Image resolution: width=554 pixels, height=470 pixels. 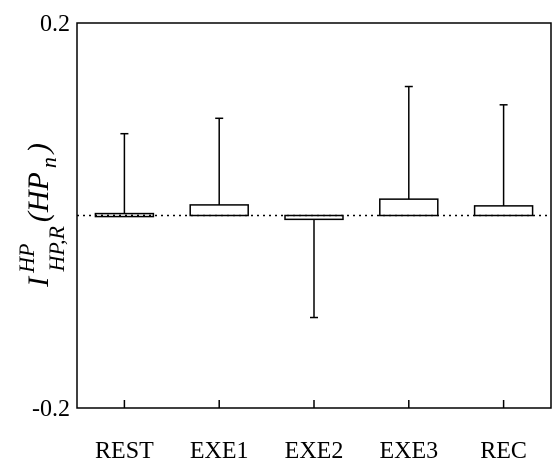 What do you see at coordinates (219, 210) in the screenshot?
I see `bar-exe1` at bounding box center [219, 210].